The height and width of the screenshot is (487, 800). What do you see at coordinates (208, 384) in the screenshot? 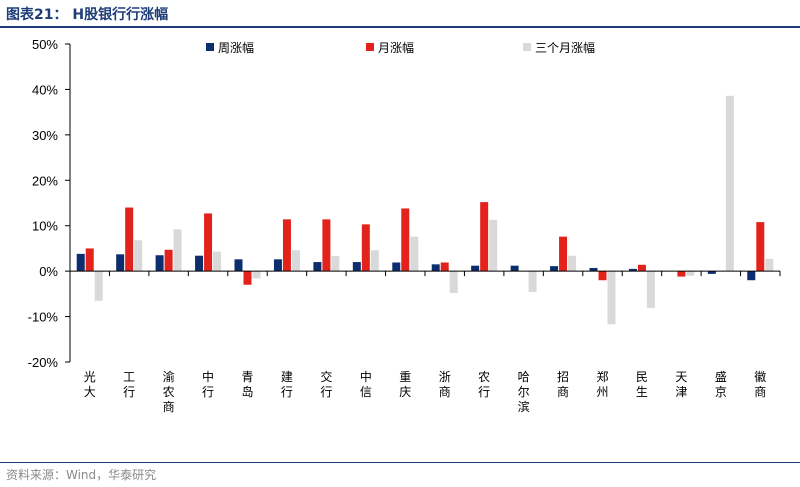
I see `category-label: 中行` at bounding box center [208, 384].